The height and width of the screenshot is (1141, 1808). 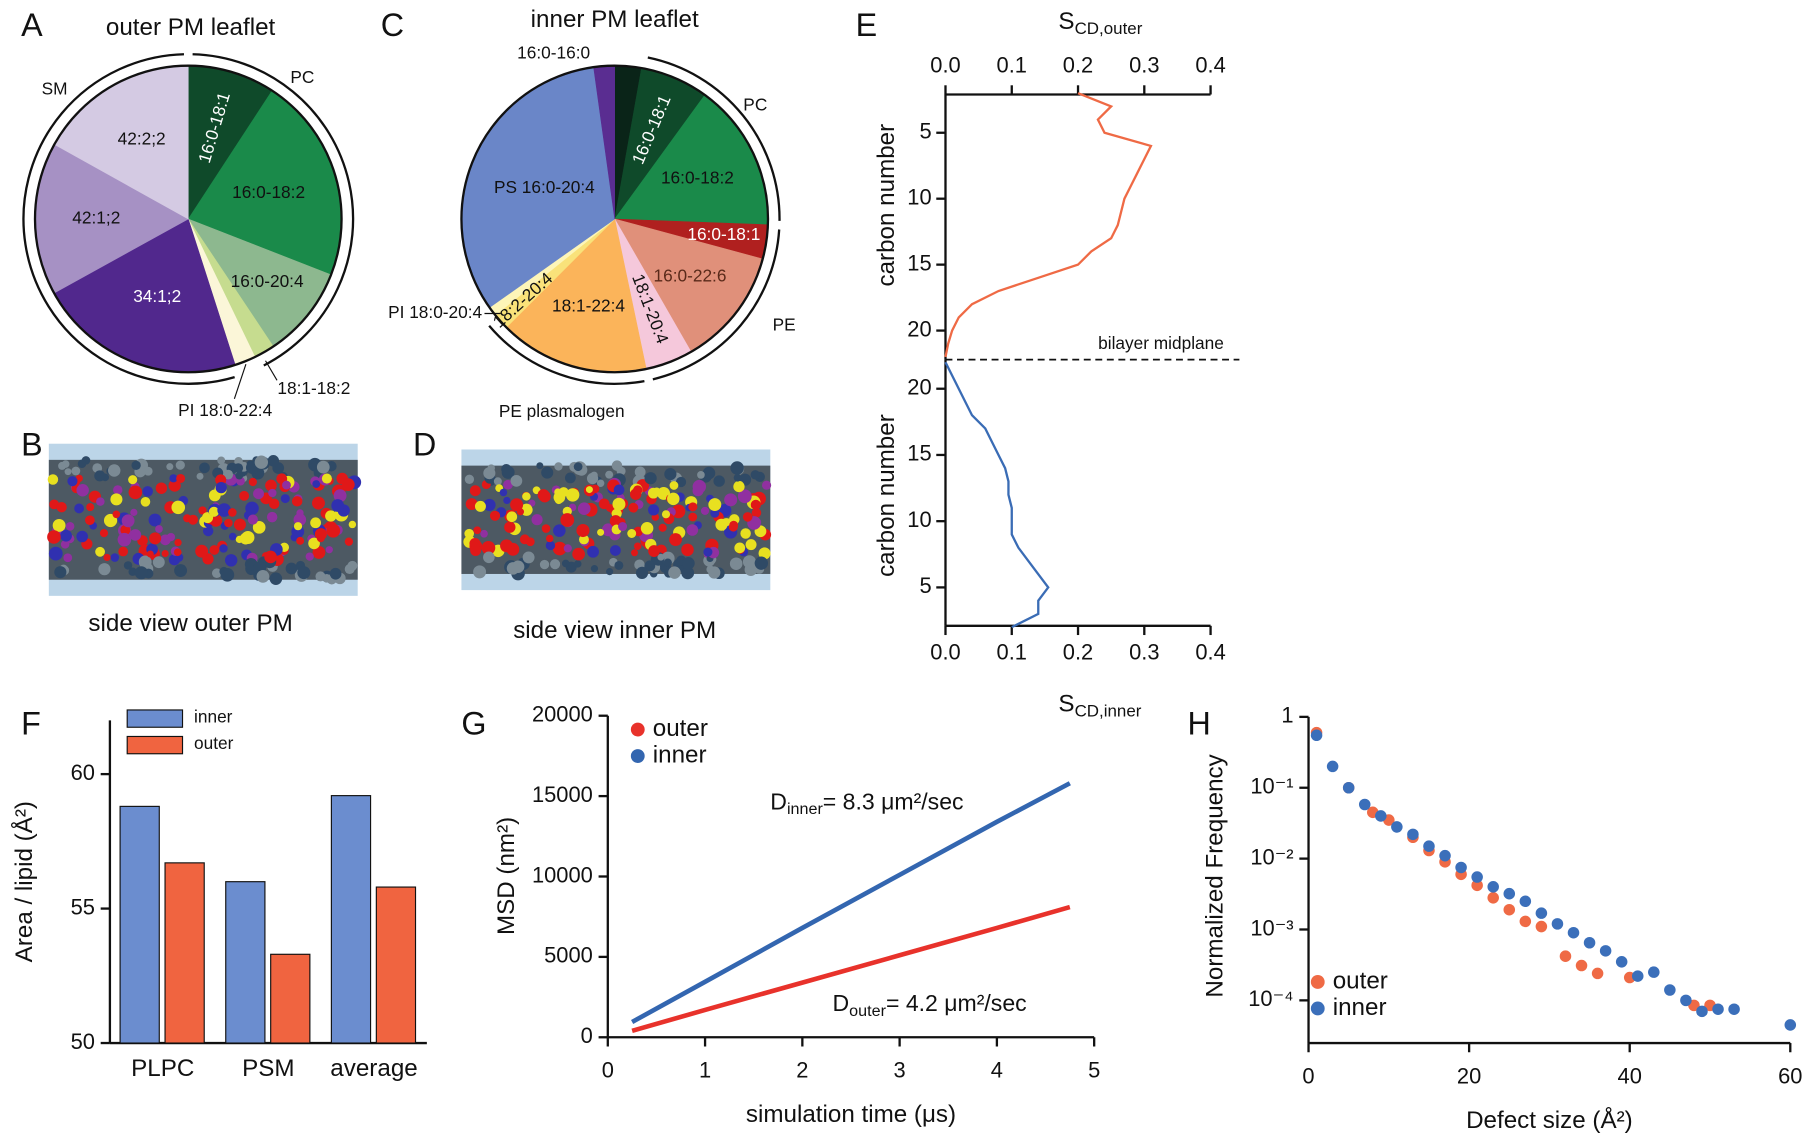 I want to click on bar, so click(x=139, y=924).